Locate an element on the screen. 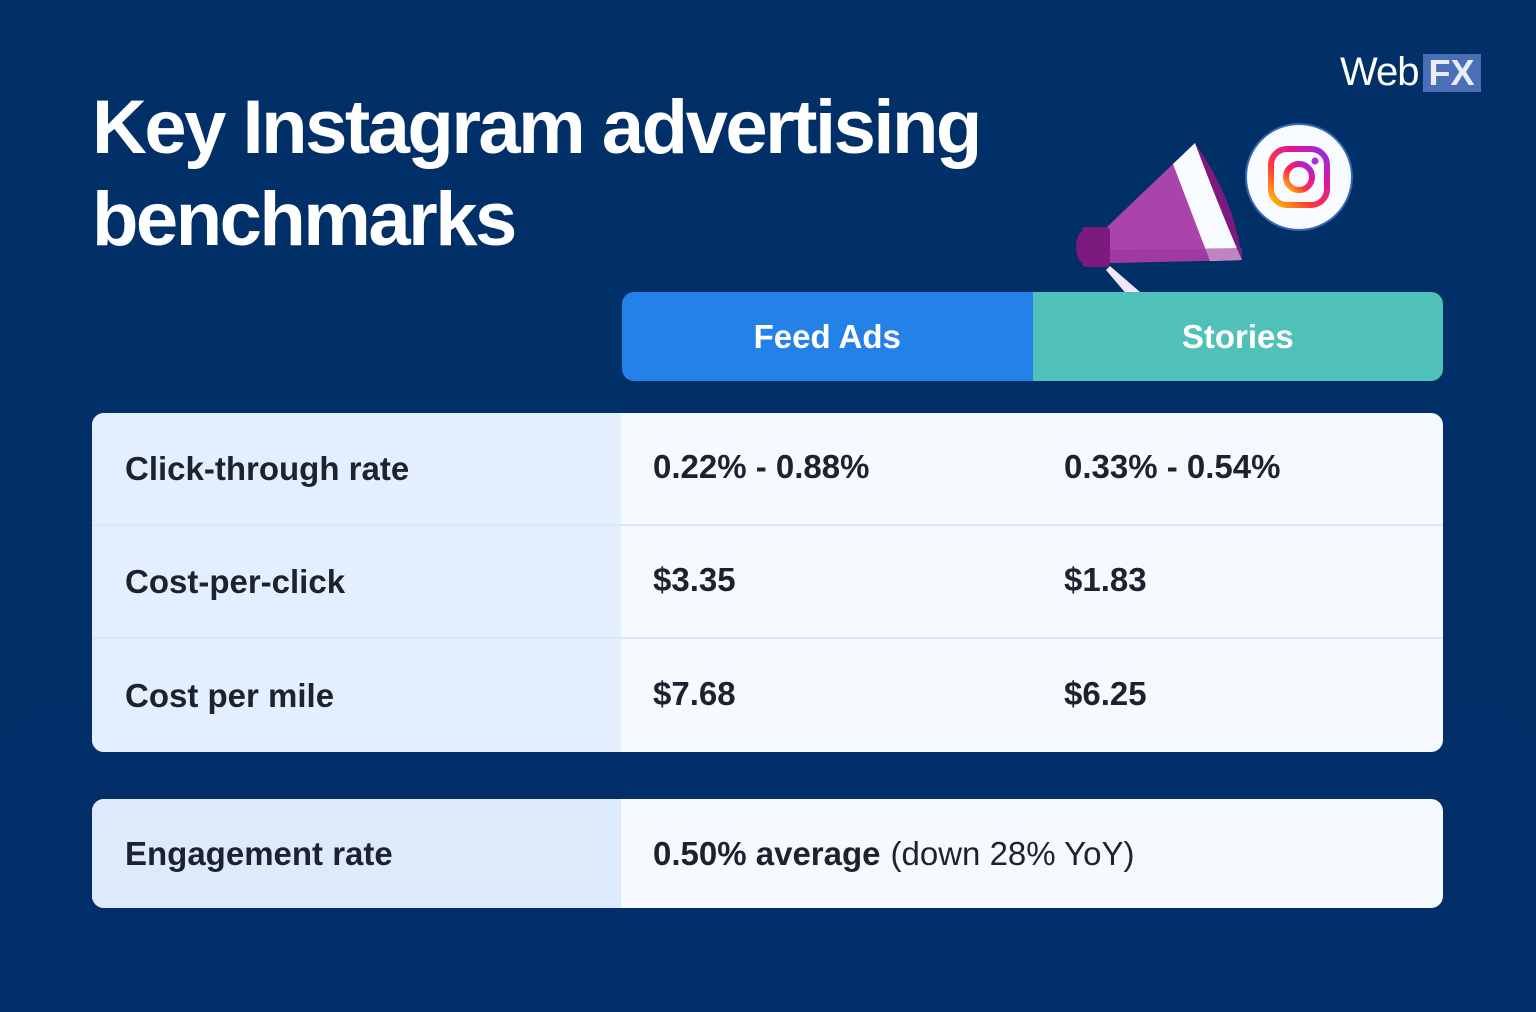 The width and height of the screenshot is (1536, 1012). table-row: Cost per mile $7.68 $6.25 is located at coordinates (767, 695).